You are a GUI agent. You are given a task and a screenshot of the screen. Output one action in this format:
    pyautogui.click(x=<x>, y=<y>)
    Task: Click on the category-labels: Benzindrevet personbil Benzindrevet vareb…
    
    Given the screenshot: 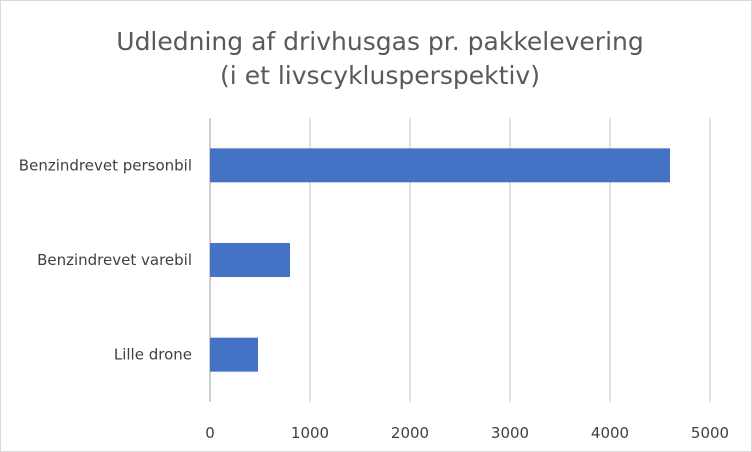 What is the action you would take?
    pyautogui.click(x=105, y=259)
    